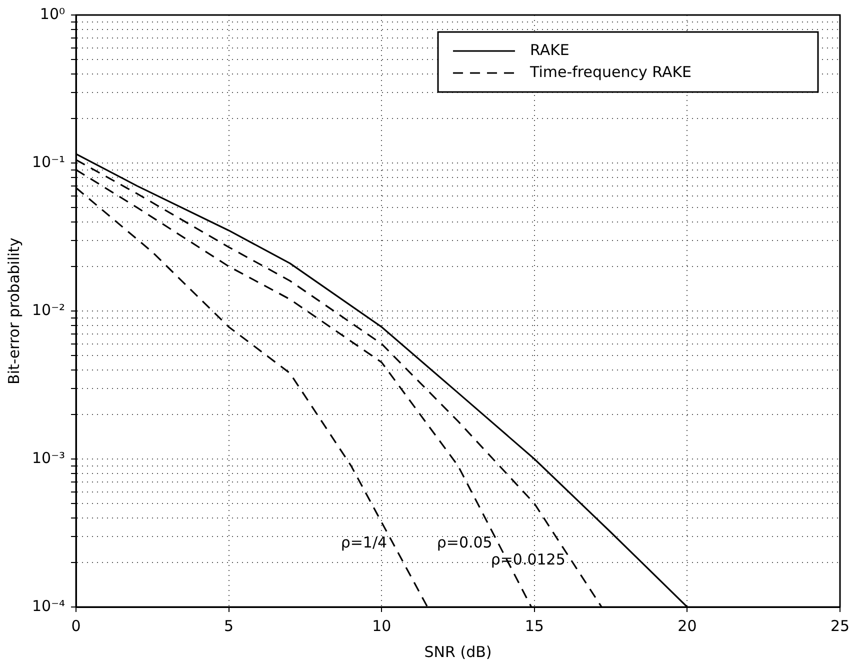  Describe the element at coordinates (382, 625) in the screenshot. I see `x-tick-label: 10` at that location.